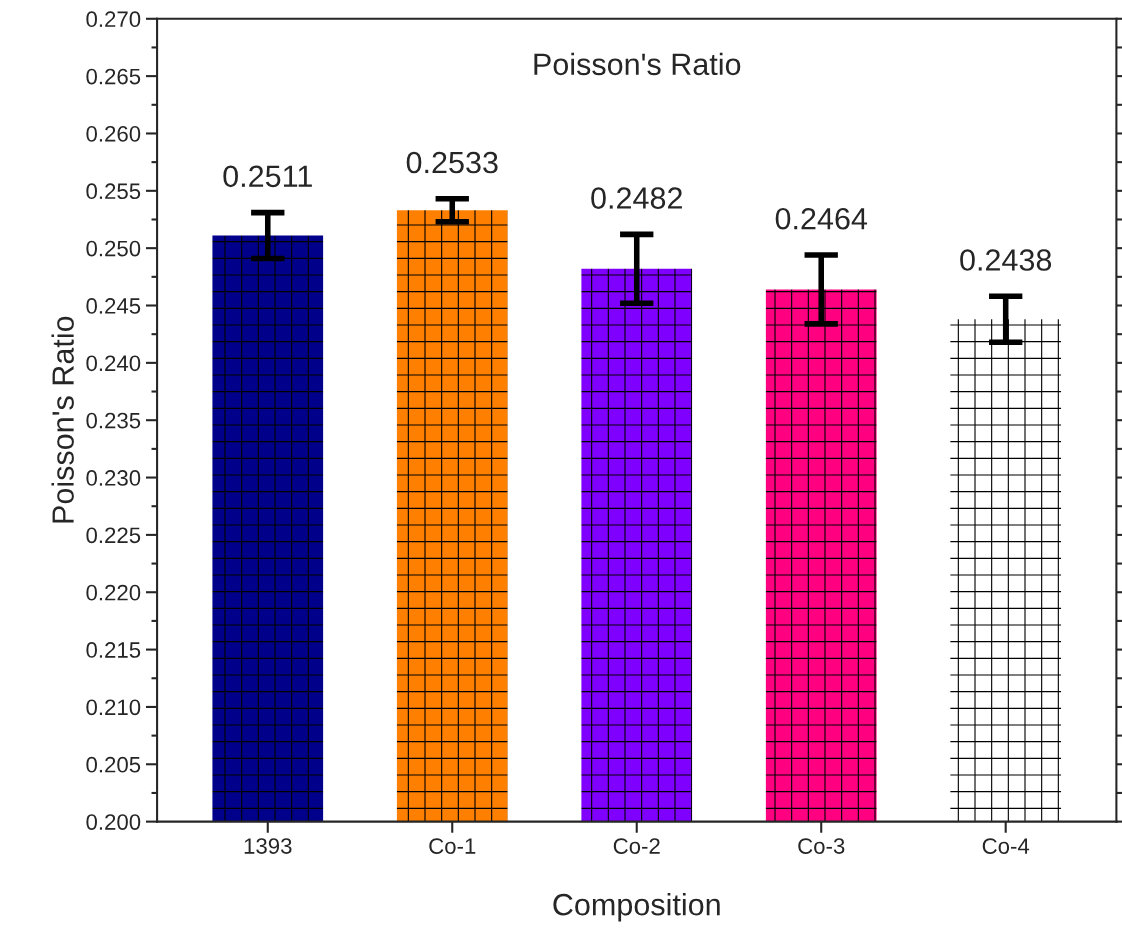  Describe the element at coordinates (113, 134) in the screenshot. I see `y-tick-label: 0.260` at that location.